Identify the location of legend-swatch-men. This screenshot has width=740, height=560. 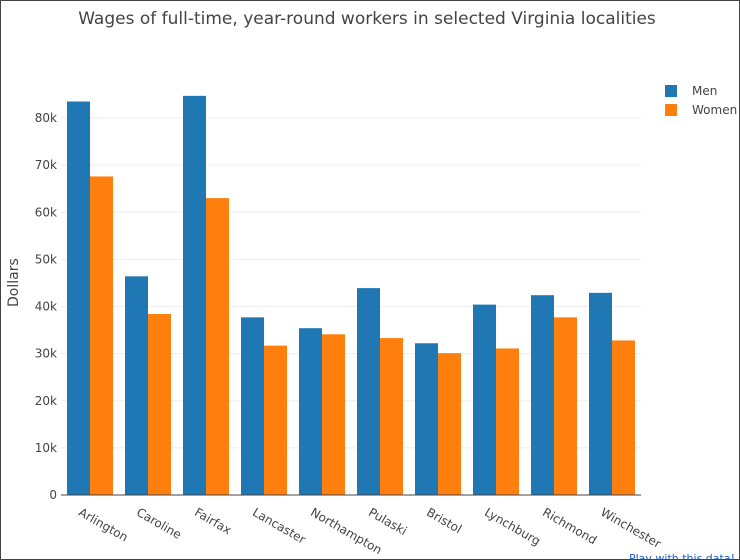
(671, 90).